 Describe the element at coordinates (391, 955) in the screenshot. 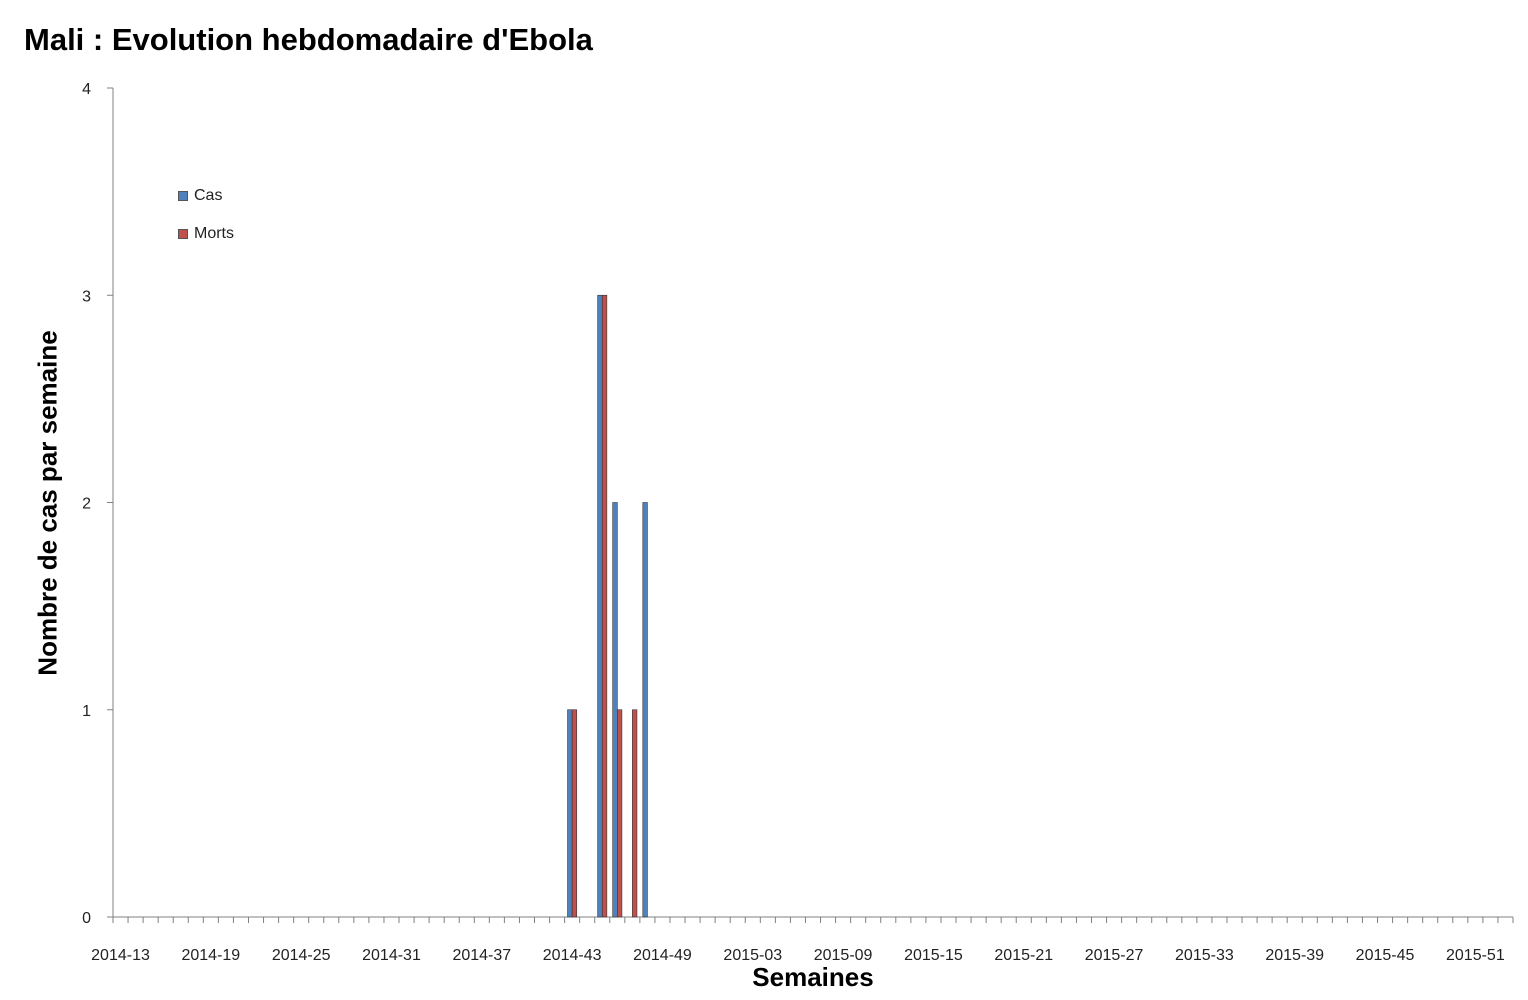

I see `x-tick-label: 2014-31` at that location.